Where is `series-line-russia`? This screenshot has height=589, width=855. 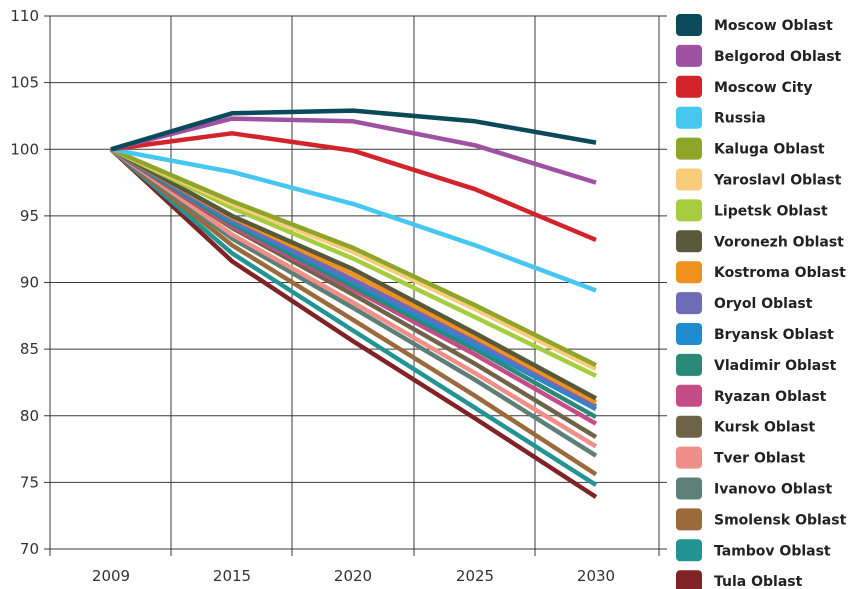 series-line-russia is located at coordinates (353, 220).